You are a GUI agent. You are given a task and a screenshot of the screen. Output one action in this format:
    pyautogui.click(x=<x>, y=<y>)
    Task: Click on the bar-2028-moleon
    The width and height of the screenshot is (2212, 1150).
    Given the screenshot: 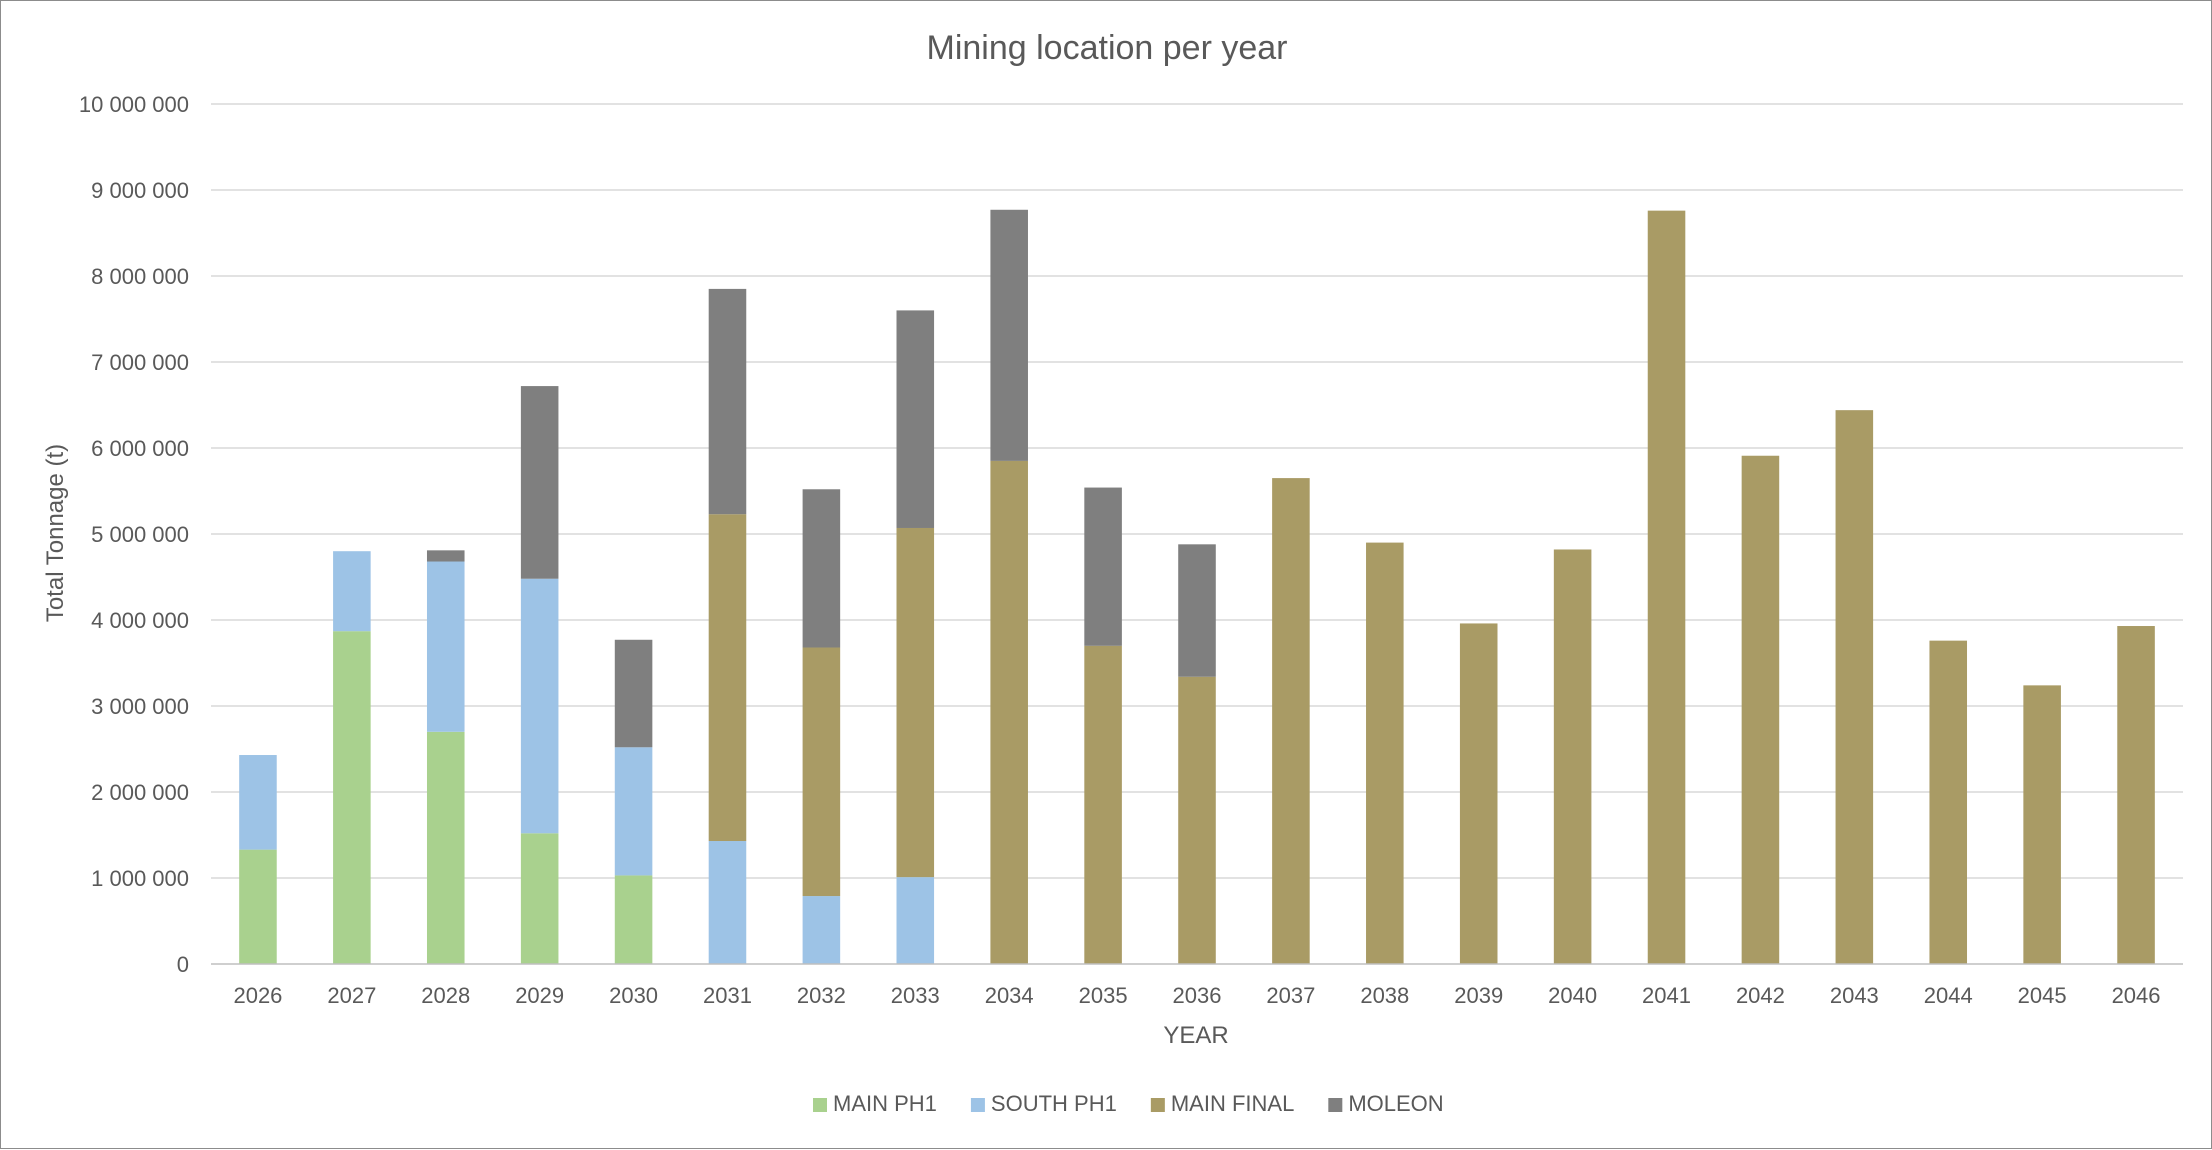 What is the action you would take?
    pyautogui.click(x=445, y=556)
    